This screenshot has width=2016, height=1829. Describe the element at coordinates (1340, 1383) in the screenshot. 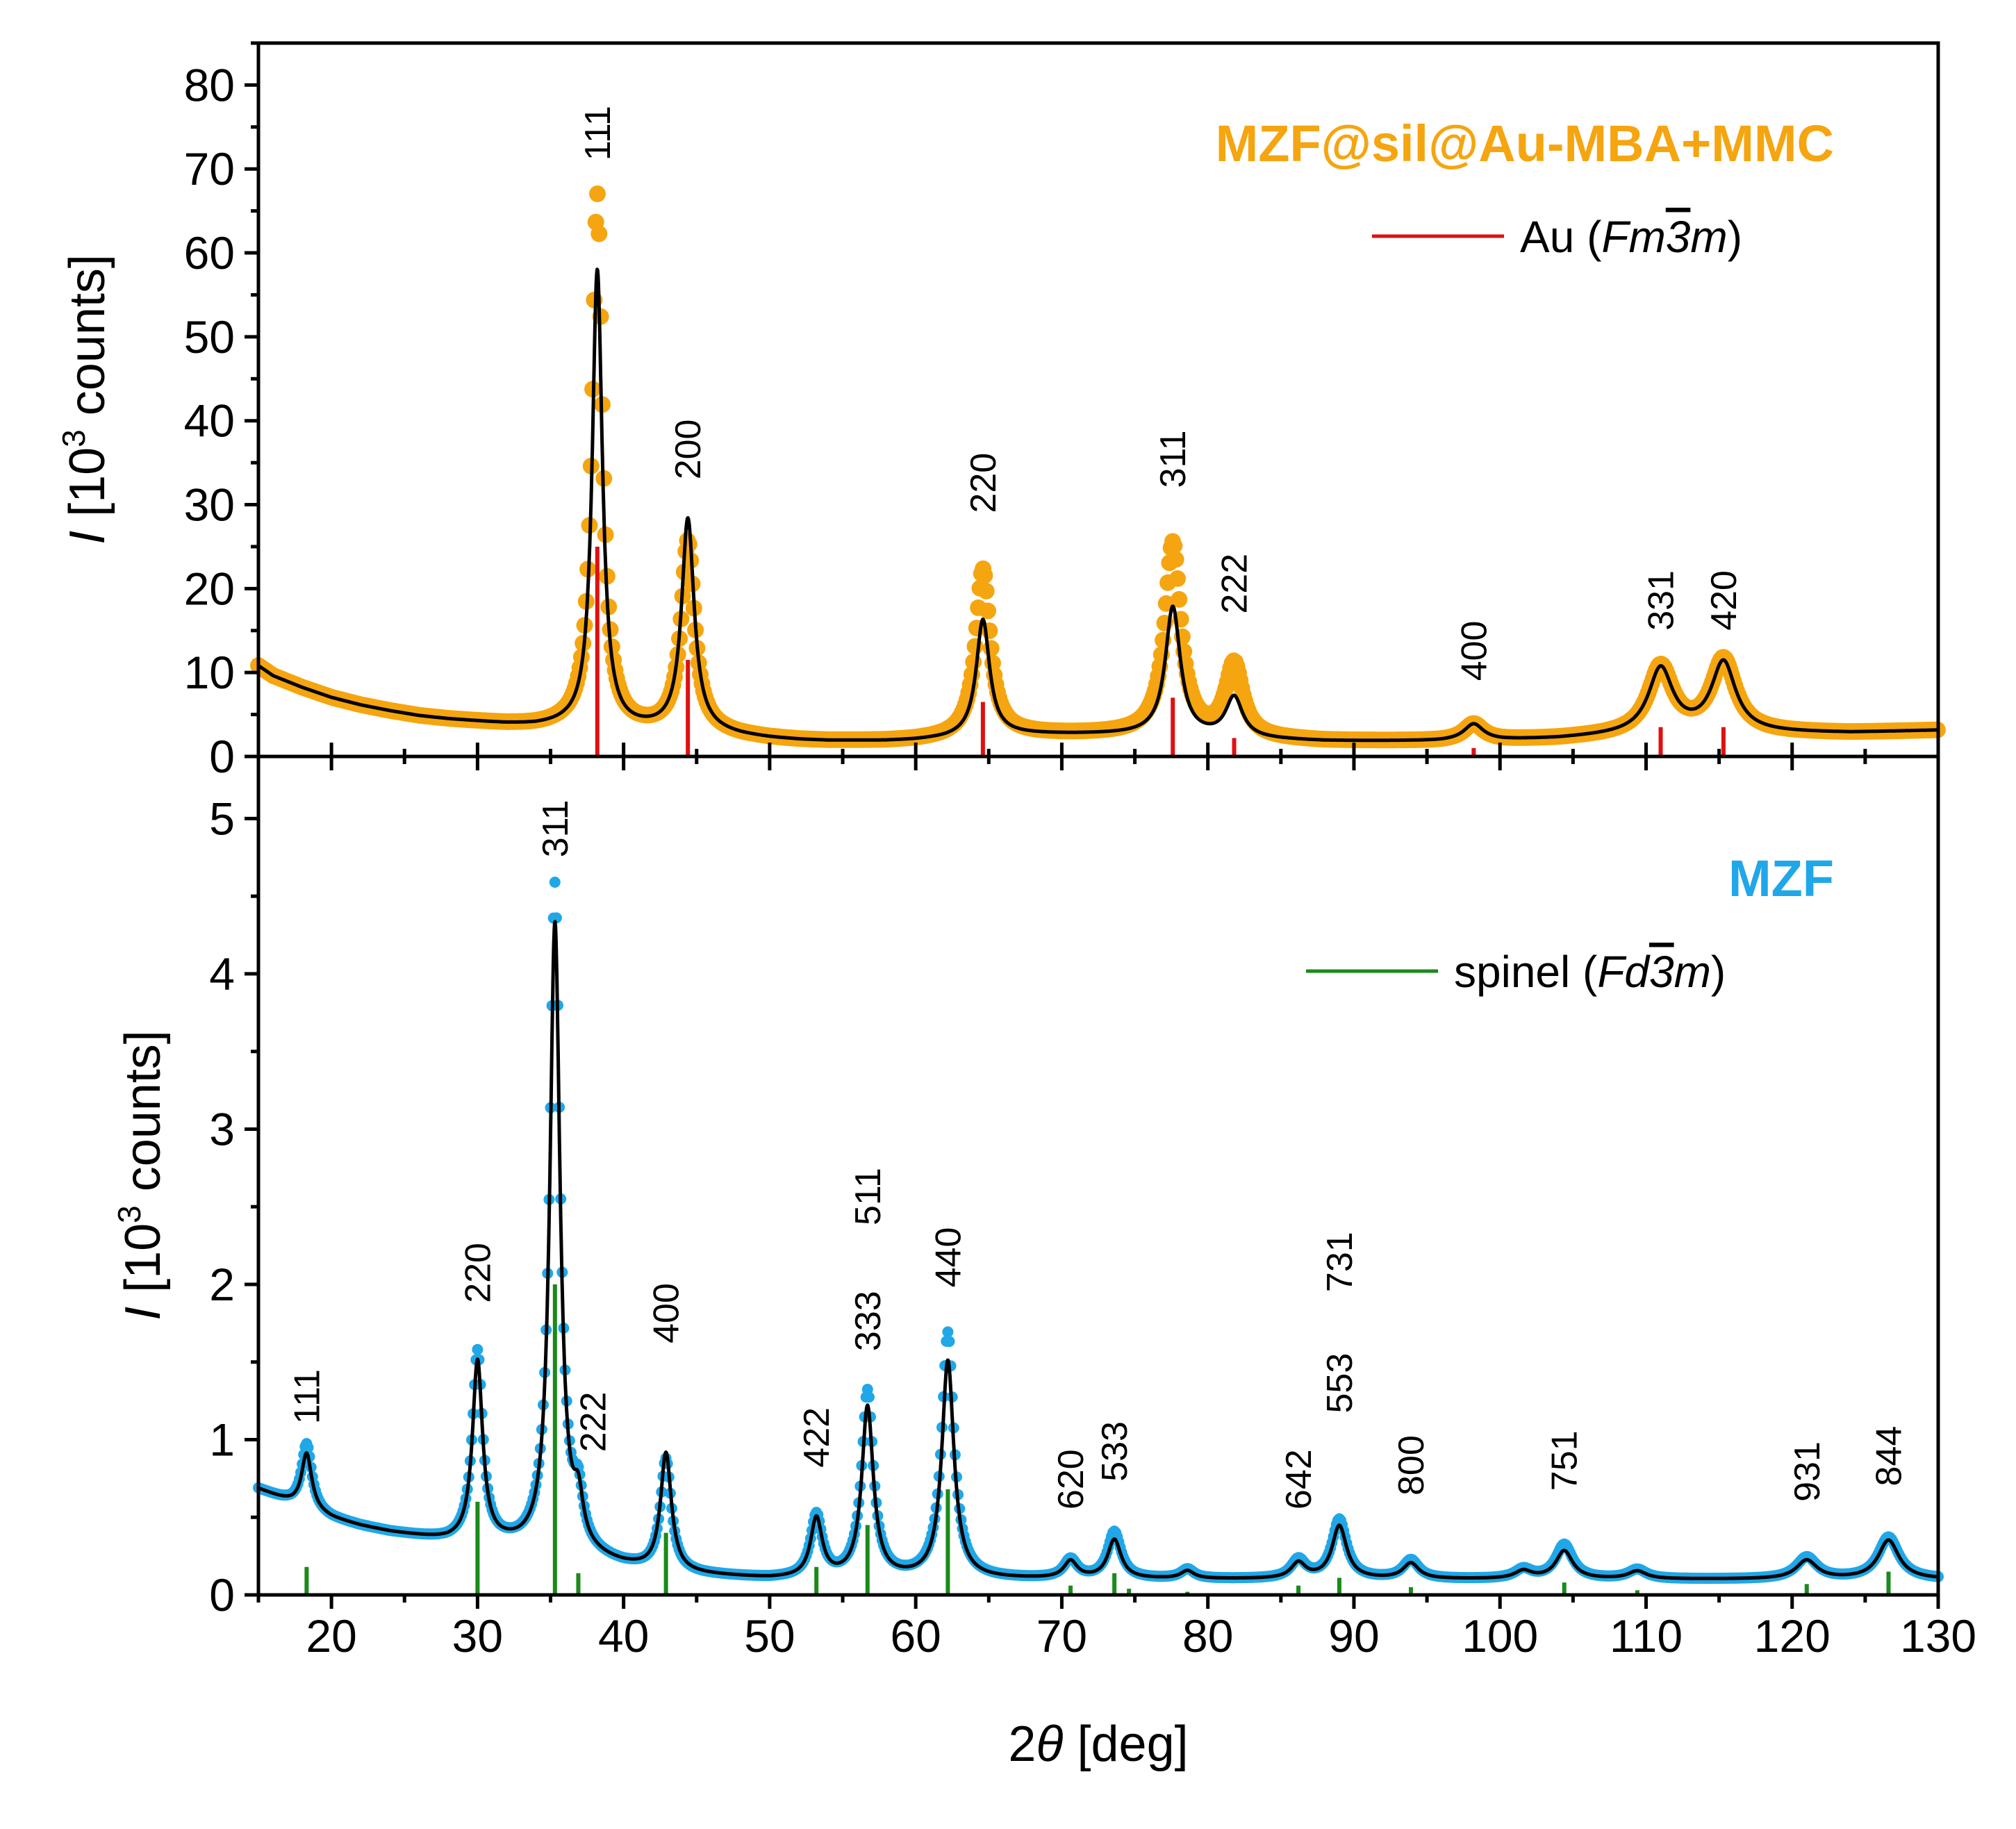

I see `bottom-peak-label: 553` at that location.